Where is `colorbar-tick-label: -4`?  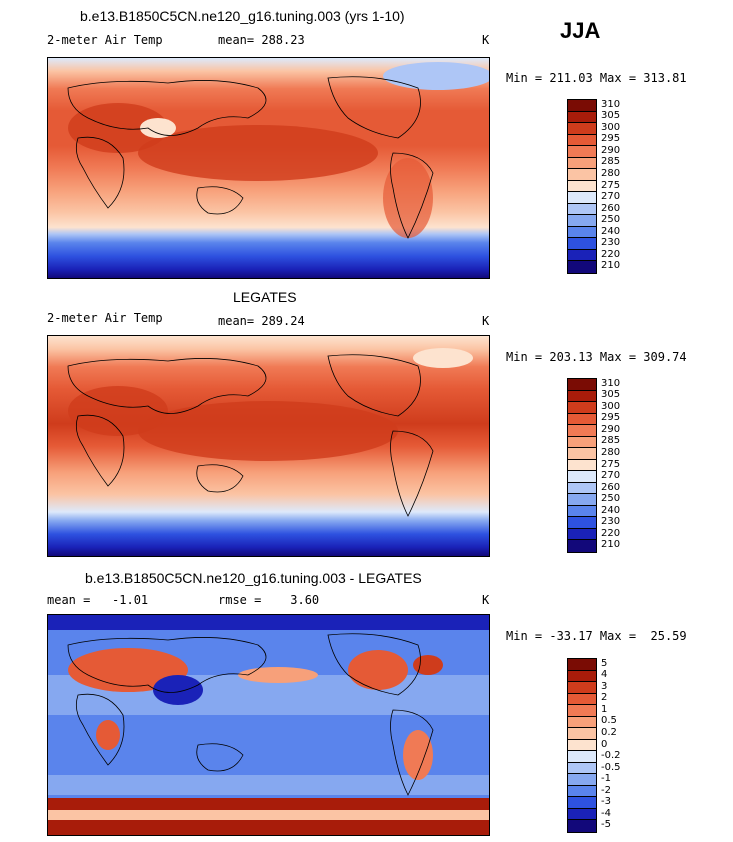
colorbar-tick-label: -4 is located at coordinates (606, 813).